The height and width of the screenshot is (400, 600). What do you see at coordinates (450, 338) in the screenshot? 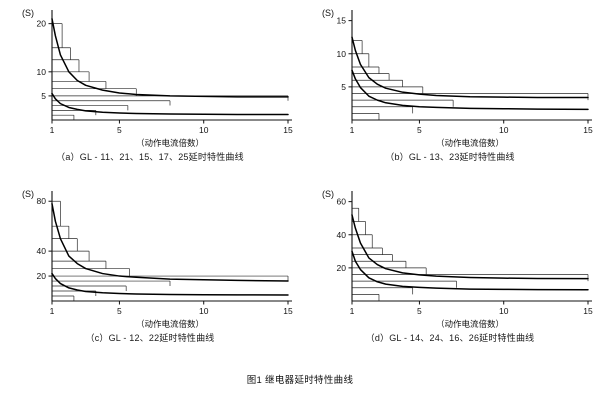
I see `panel-caption-d: （d）GL - 14、24、16、26延时特性曲线` at bounding box center [450, 338].